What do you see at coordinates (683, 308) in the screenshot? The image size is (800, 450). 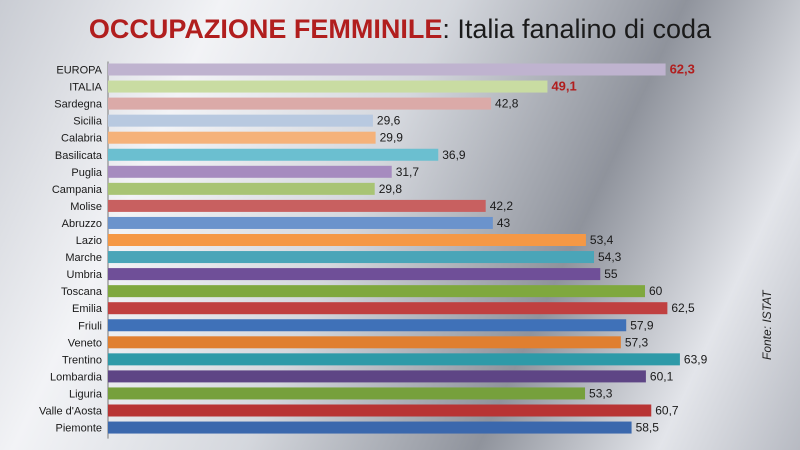 I see `value-label-emilia: 62,5` at bounding box center [683, 308].